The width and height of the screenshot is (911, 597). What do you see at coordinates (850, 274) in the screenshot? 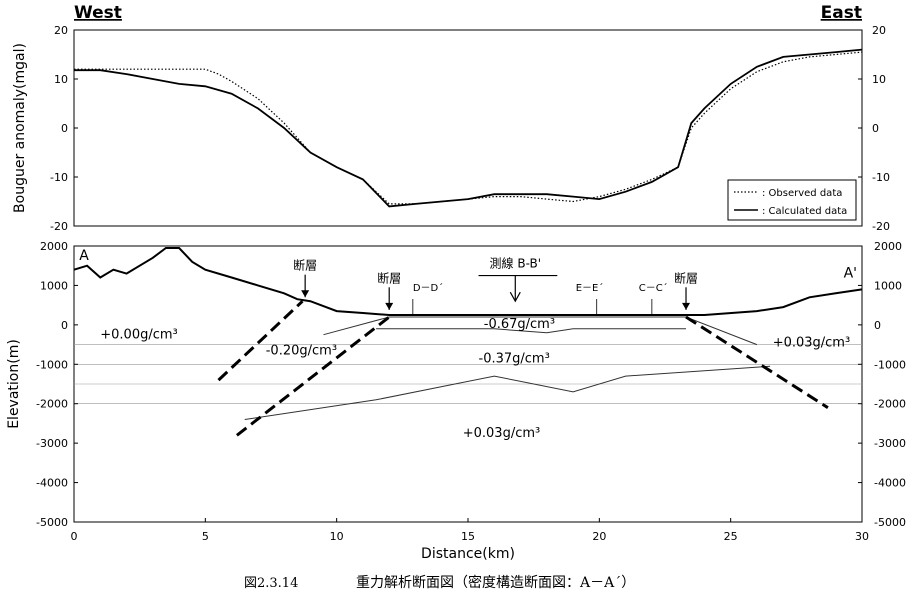
I see `section-end-label: A'` at bounding box center [850, 274].